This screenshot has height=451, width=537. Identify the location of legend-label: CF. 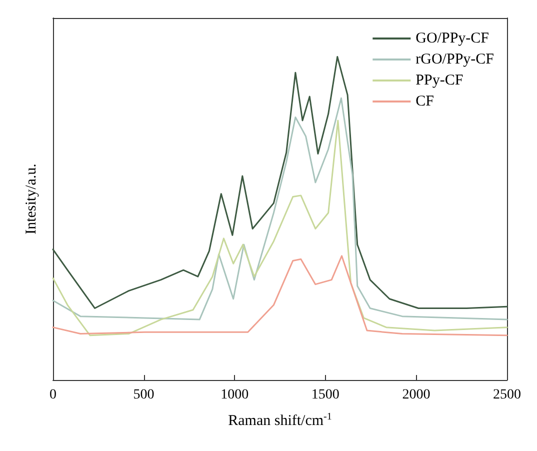
(425, 102).